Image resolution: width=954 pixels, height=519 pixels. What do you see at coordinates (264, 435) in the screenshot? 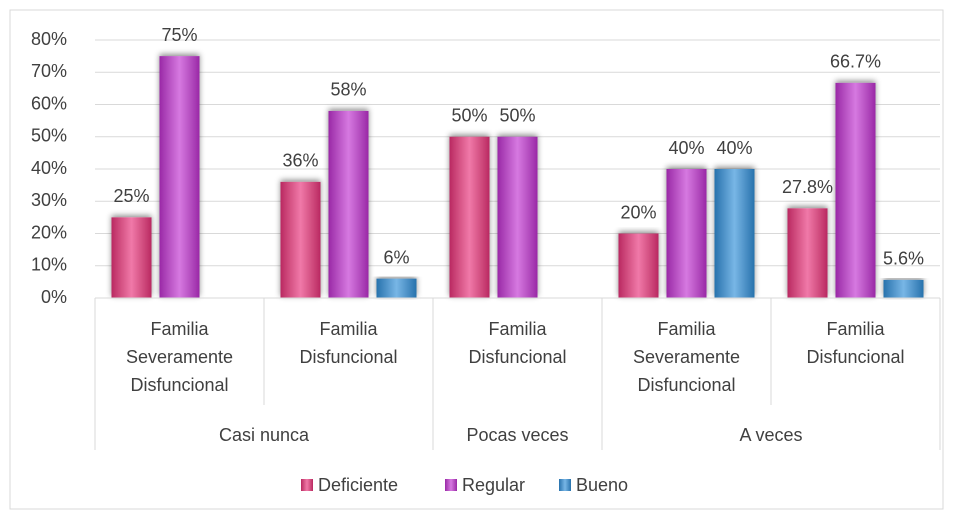
I see `group-label: Casi nunca` at bounding box center [264, 435].